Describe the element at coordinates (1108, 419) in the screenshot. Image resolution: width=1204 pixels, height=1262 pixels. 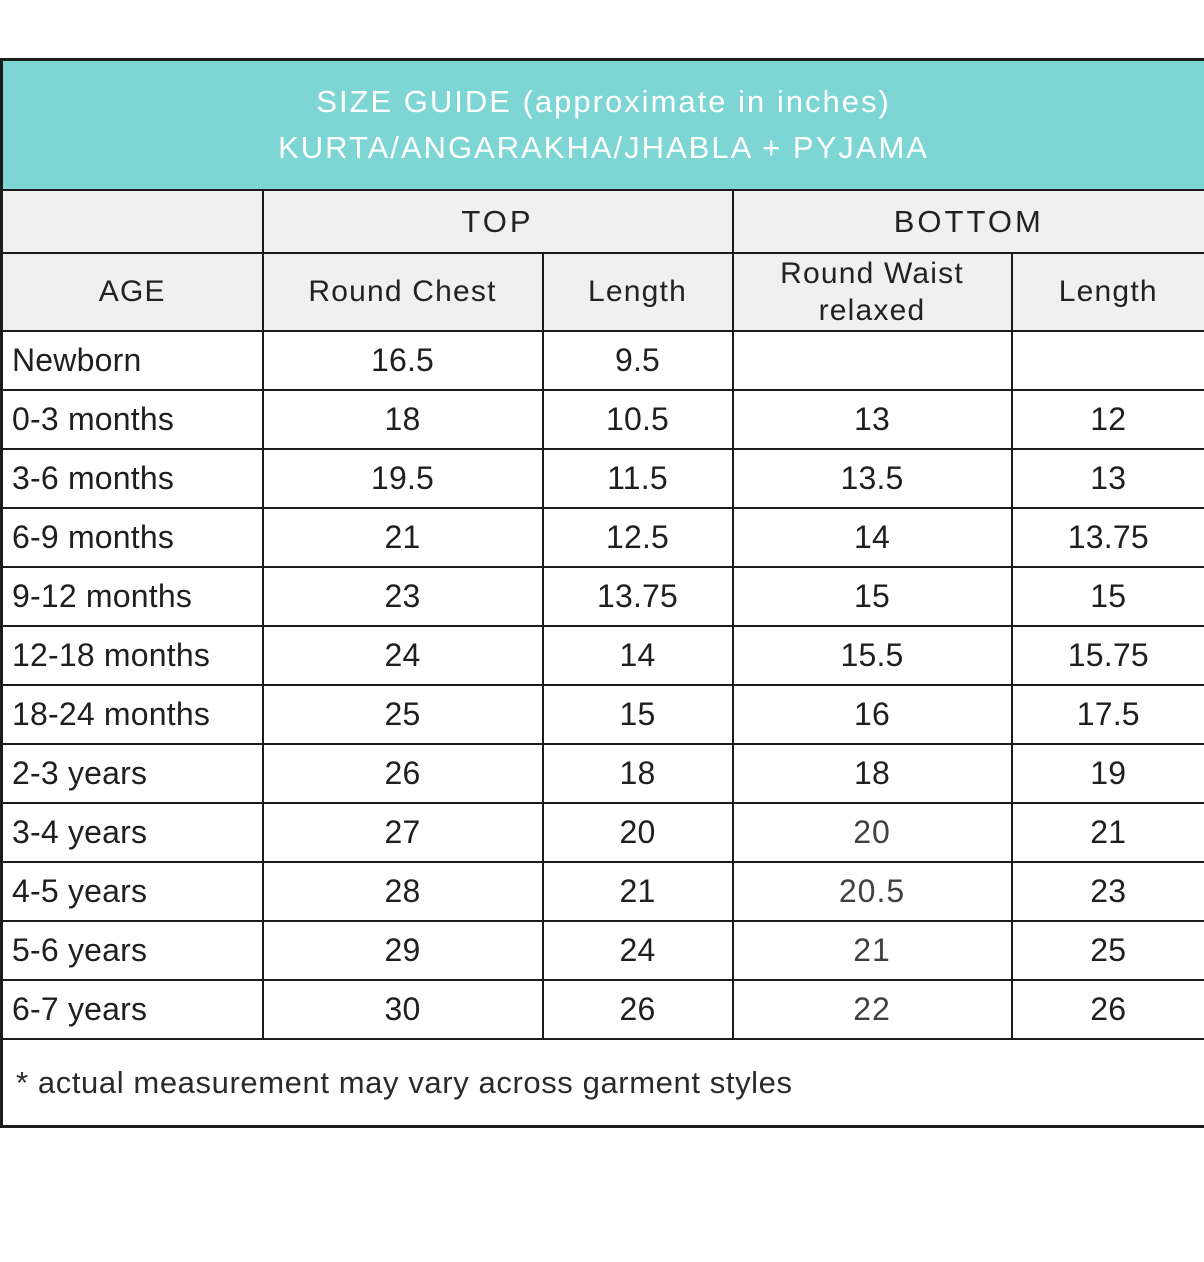
I see `bottom-length-cell: 12` at that location.